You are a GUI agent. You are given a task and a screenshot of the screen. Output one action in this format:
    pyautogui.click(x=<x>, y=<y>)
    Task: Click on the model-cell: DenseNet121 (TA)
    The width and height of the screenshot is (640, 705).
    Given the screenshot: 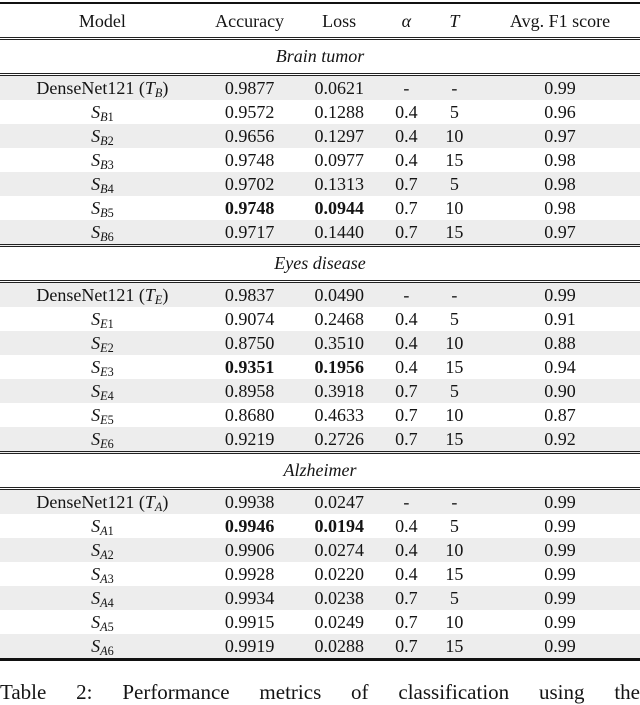 What is the action you would take?
    pyautogui.click(x=102, y=502)
    